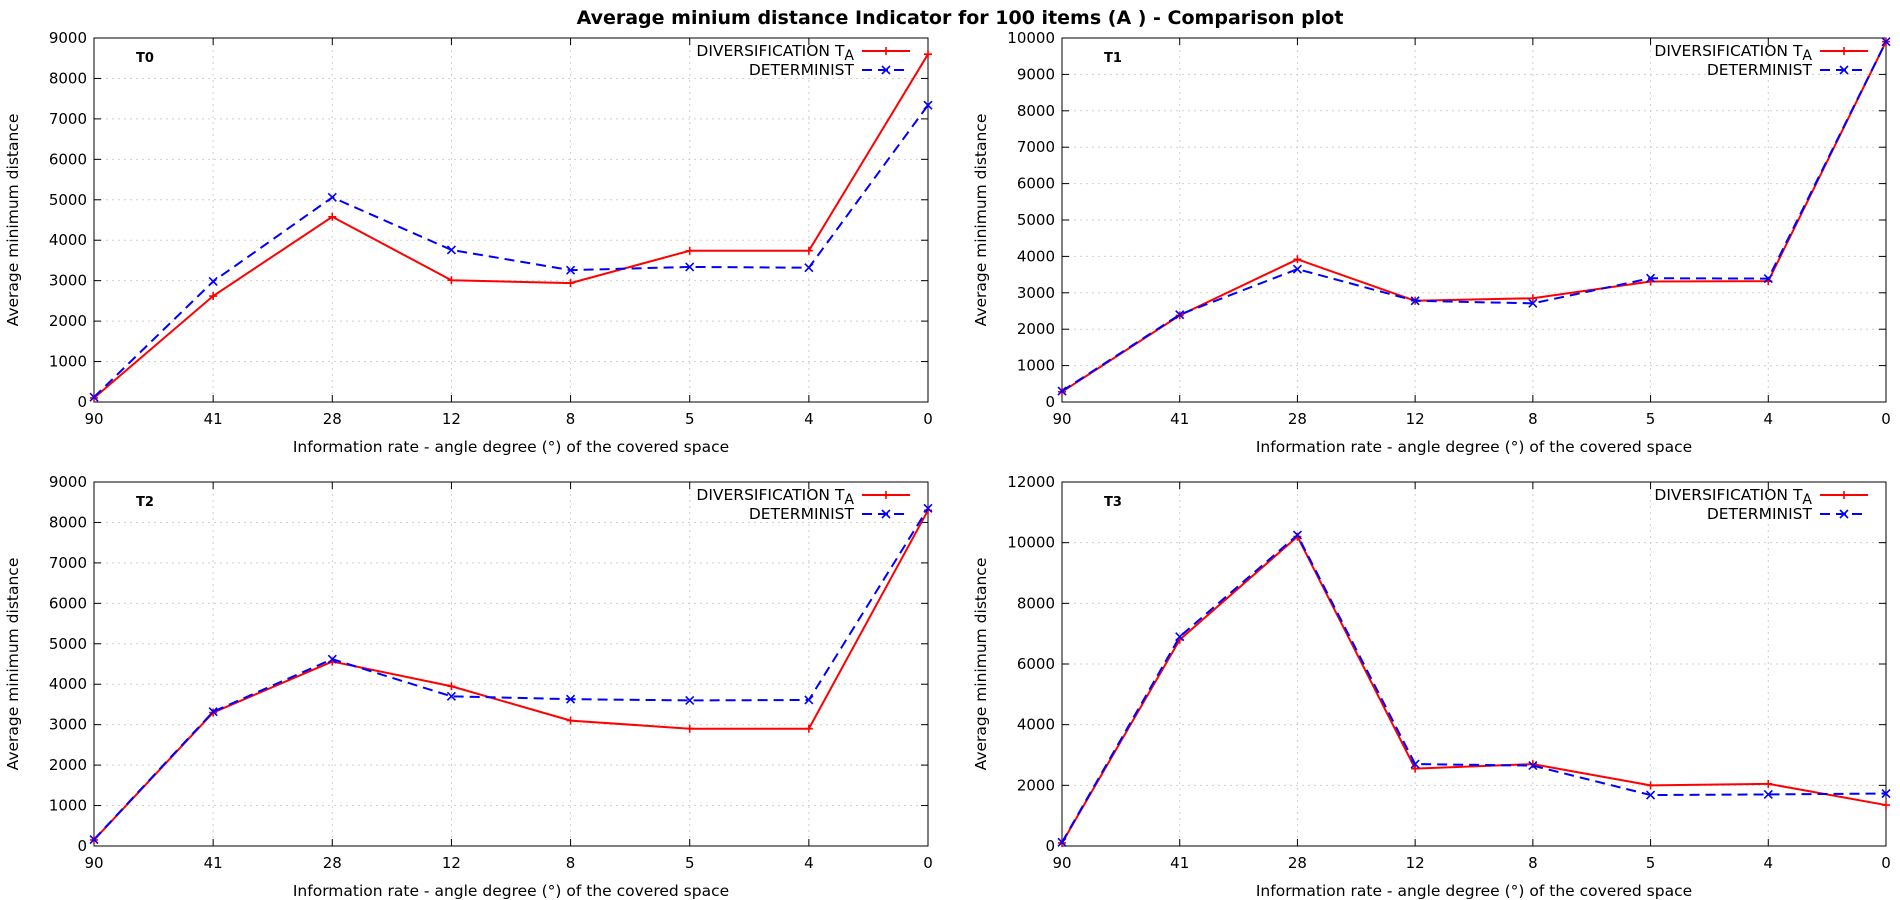 The width and height of the screenshot is (1900, 900). What do you see at coordinates (145, 58) in the screenshot?
I see `panel-label: T0` at bounding box center [145, 58].